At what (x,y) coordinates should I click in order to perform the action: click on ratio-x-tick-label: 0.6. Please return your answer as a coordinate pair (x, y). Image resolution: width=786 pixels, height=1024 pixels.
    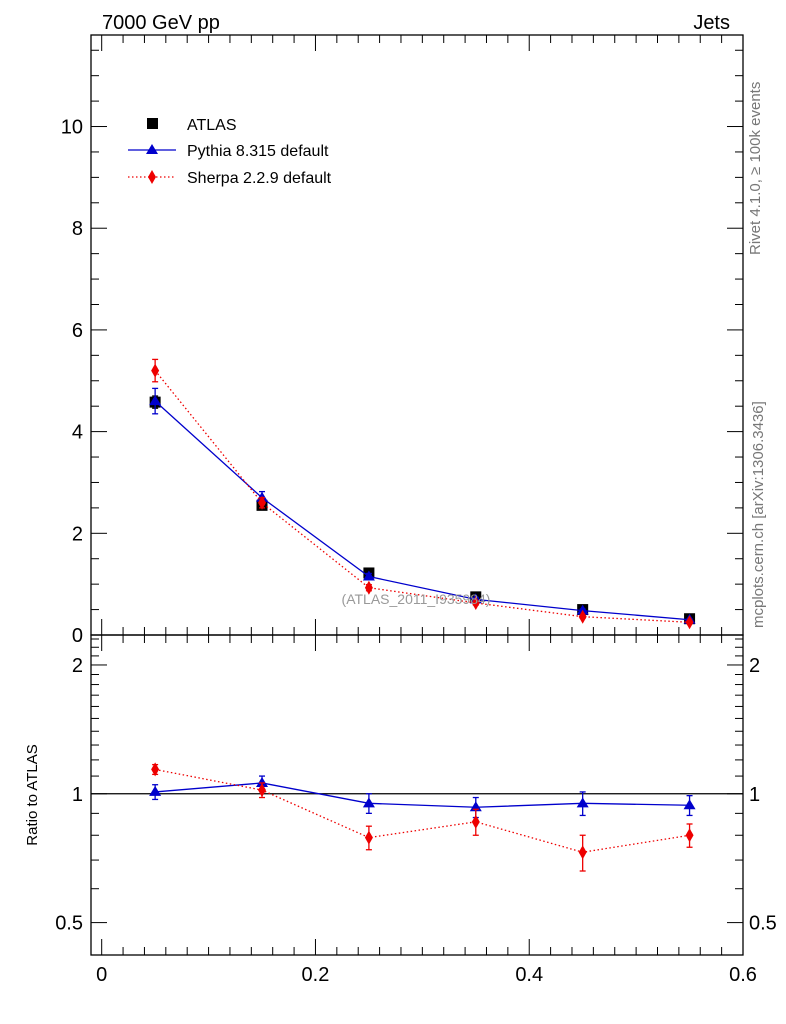
    Looking at the image, I should click on (743, 975).